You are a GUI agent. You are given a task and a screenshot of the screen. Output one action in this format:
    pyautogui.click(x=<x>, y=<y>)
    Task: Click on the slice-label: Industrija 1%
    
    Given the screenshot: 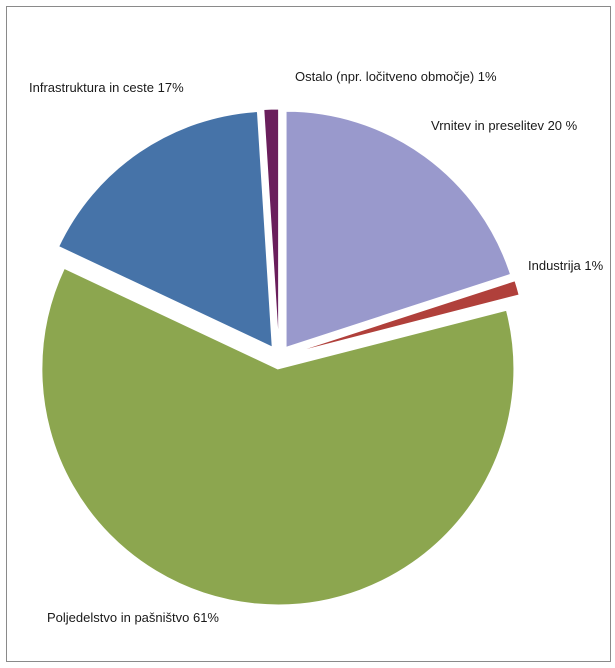 What is the action you would take?
    pyautogui.click(x=566, y=265)
    